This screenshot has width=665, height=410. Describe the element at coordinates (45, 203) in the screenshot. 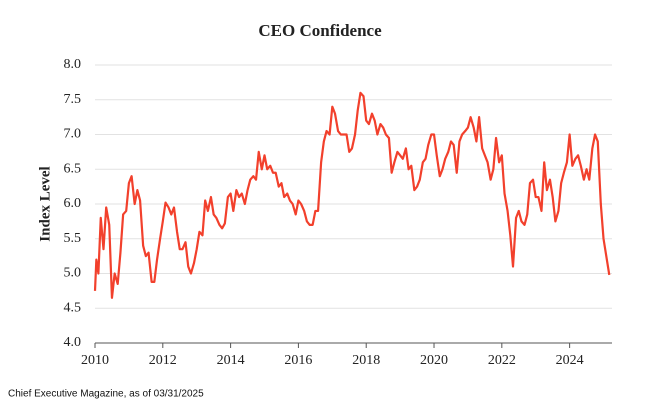

I see `y-axis-label: Index Level` at that location.